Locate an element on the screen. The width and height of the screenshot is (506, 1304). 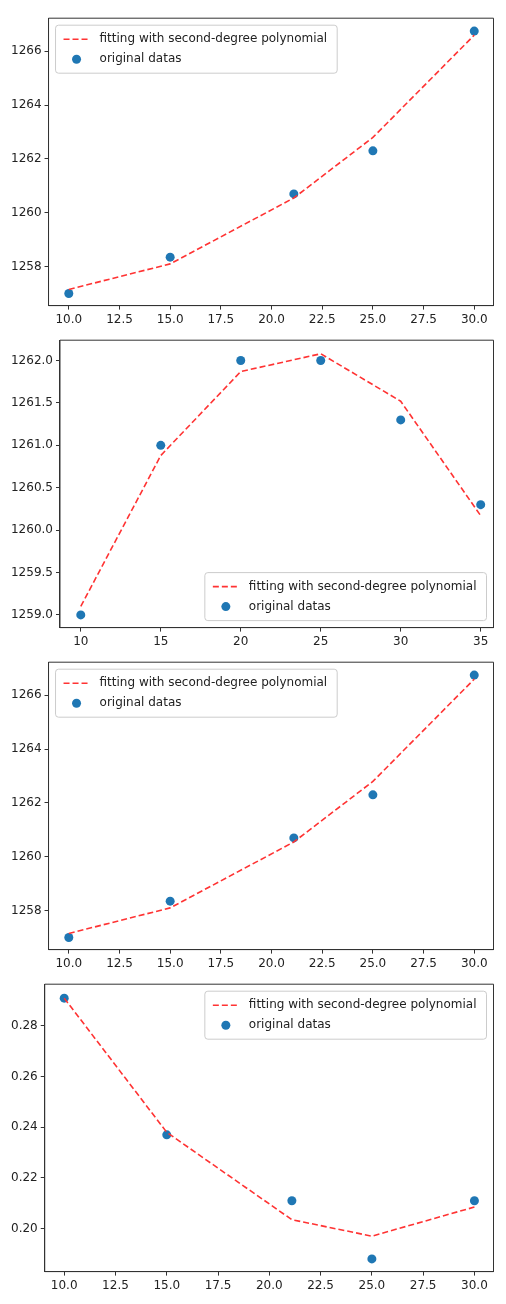
y-tick-label: 1262.0 is located at coordinates (31, 359).